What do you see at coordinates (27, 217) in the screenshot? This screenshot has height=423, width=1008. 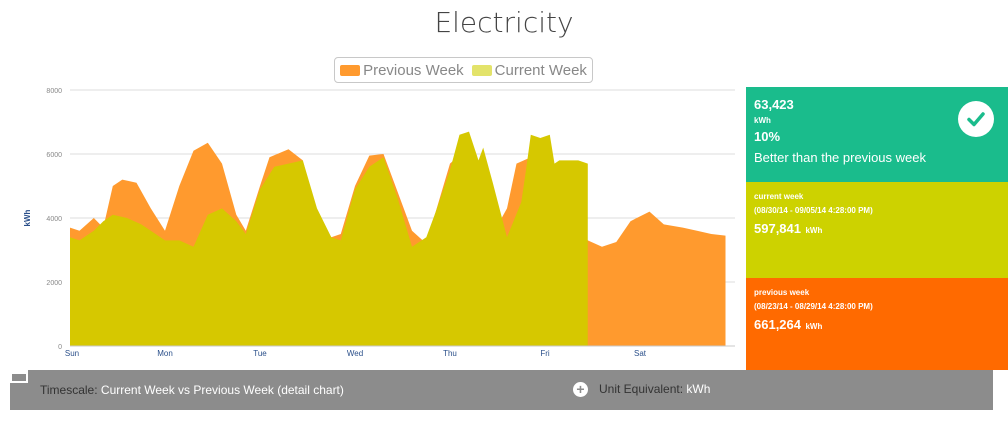 I see `y-axis-label: kWh` at bounding box center [27, 217].